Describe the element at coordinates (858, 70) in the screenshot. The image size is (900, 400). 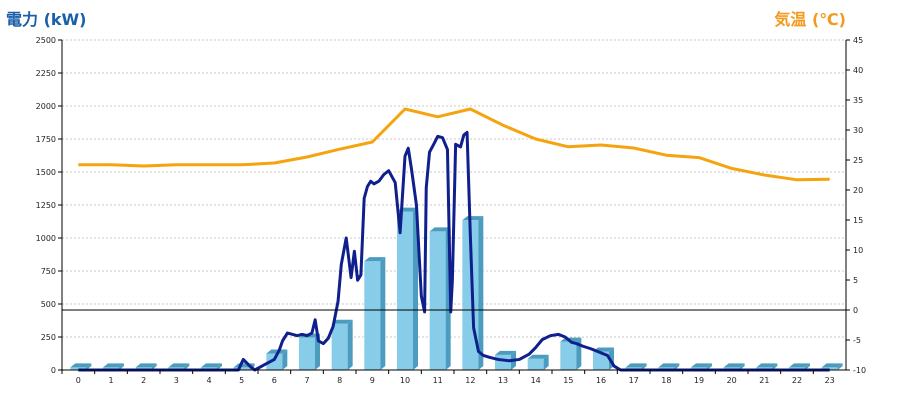
I see `right-tick-label: 40` at that location.